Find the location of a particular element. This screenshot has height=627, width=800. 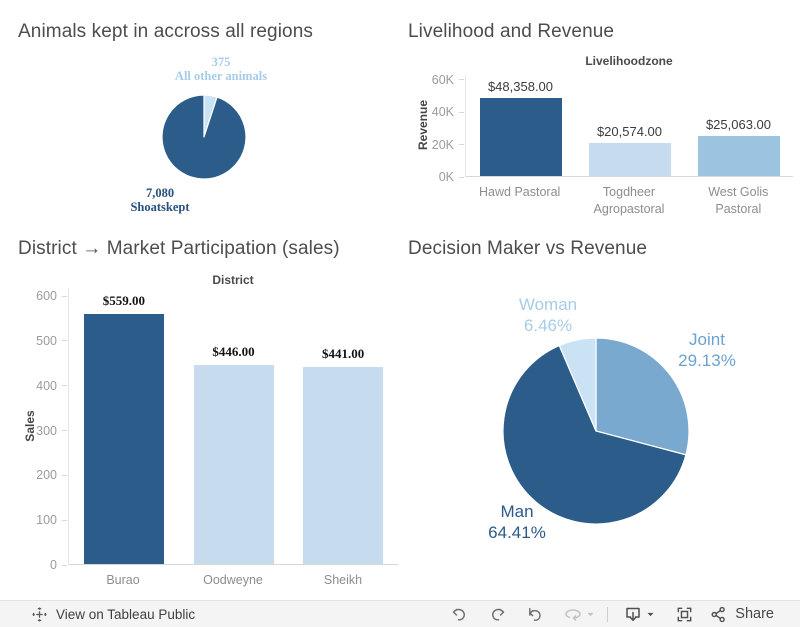

pie-label-shoatskept-name: Shoatskept is located at coordinates (160, 207).